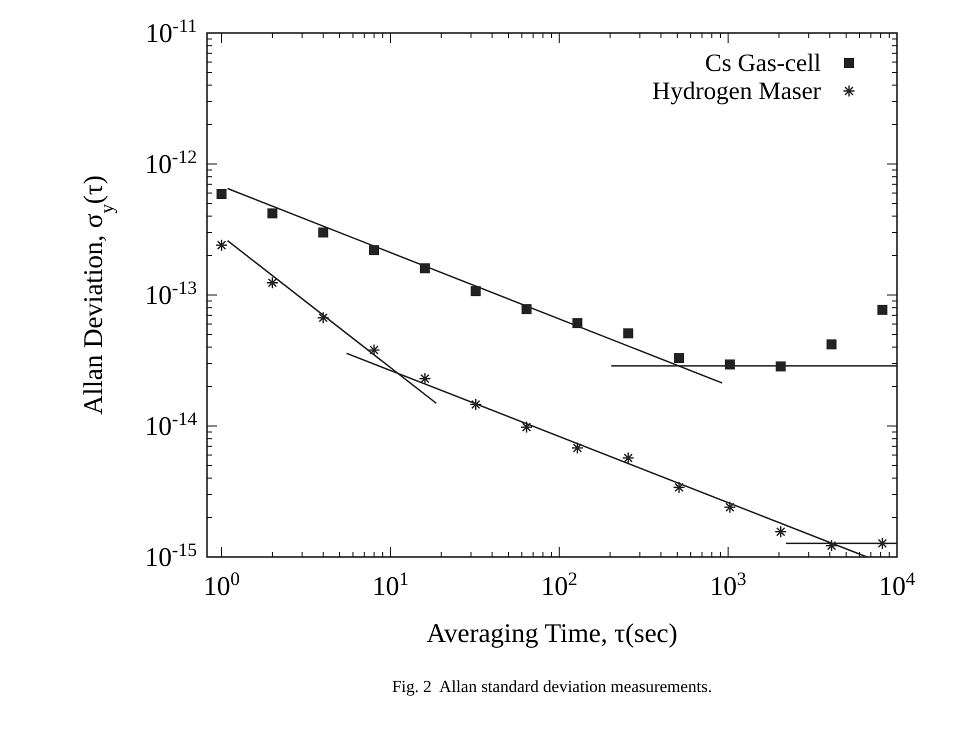 This screenshot has height=750, width=973. What do you see at coordinates (728, 584) in the screenshot?
I see `x-tick-label: 10$^{3}$` at bounding box center [728, 584].